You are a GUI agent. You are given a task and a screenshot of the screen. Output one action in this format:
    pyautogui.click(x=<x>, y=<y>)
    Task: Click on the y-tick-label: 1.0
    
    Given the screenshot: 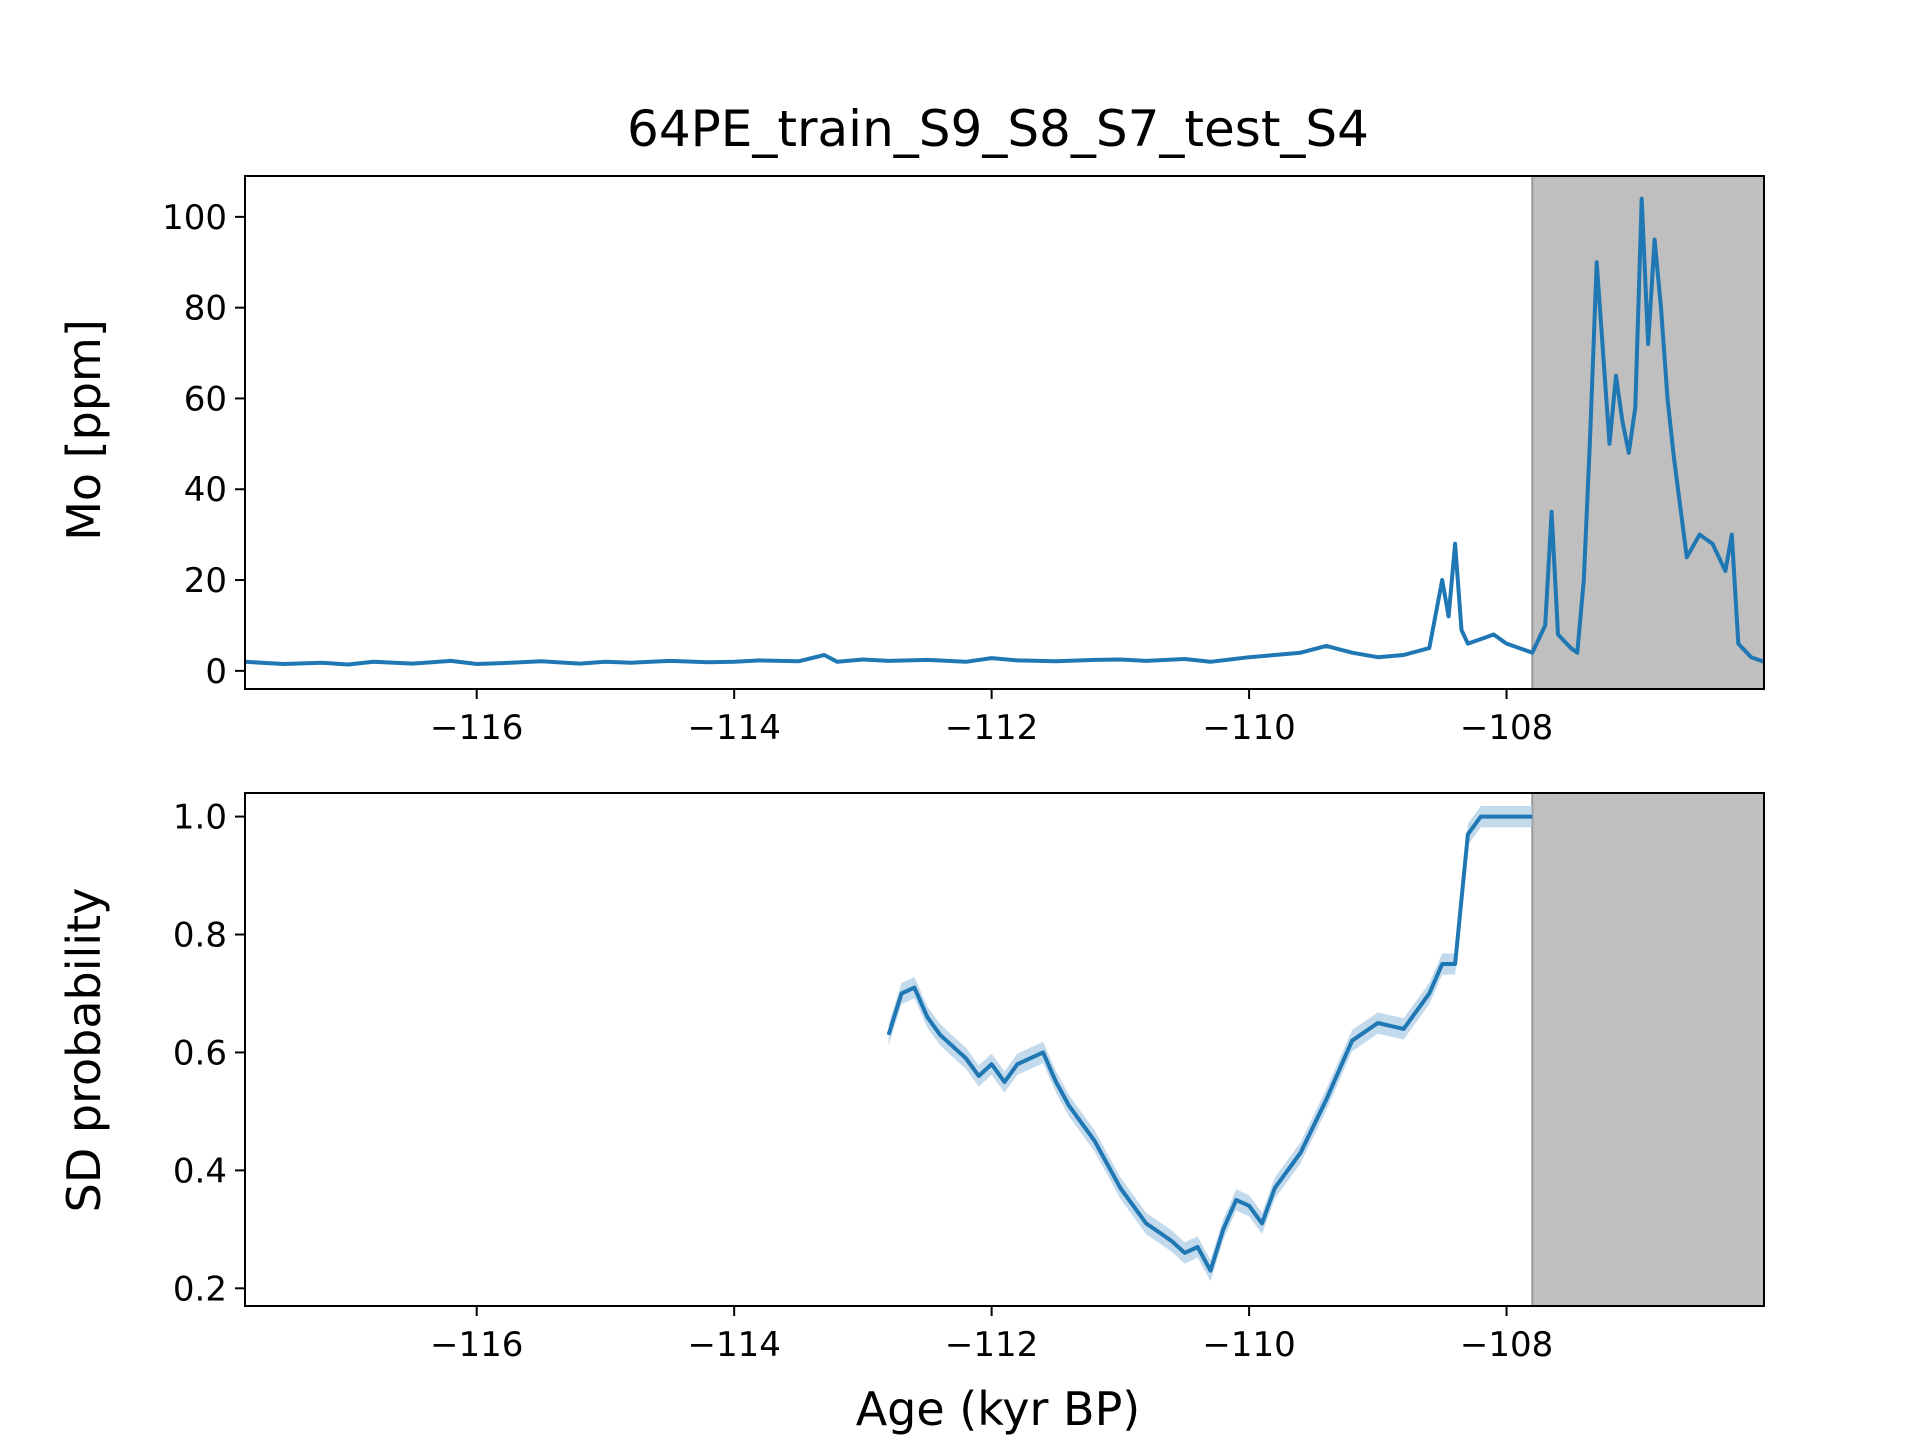 What is the action you would take?
    pyautogui.click(x=200, y=818)
    